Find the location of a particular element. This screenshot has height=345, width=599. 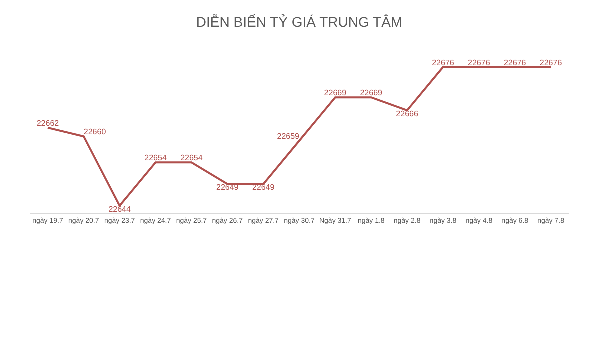

data-label: 22644 is located at coordinates (120, 209).